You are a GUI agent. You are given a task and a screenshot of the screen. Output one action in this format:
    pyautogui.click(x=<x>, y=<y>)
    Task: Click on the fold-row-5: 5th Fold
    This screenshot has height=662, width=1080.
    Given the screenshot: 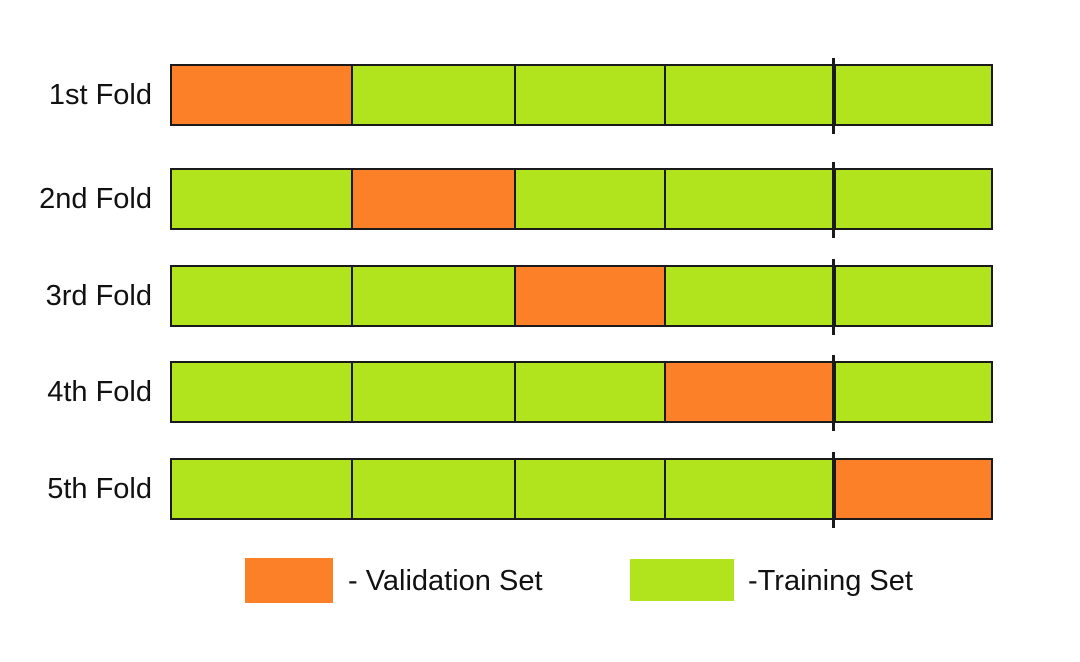 What is the action you would take?
    pyautogui.click(x=540, y=490)
    